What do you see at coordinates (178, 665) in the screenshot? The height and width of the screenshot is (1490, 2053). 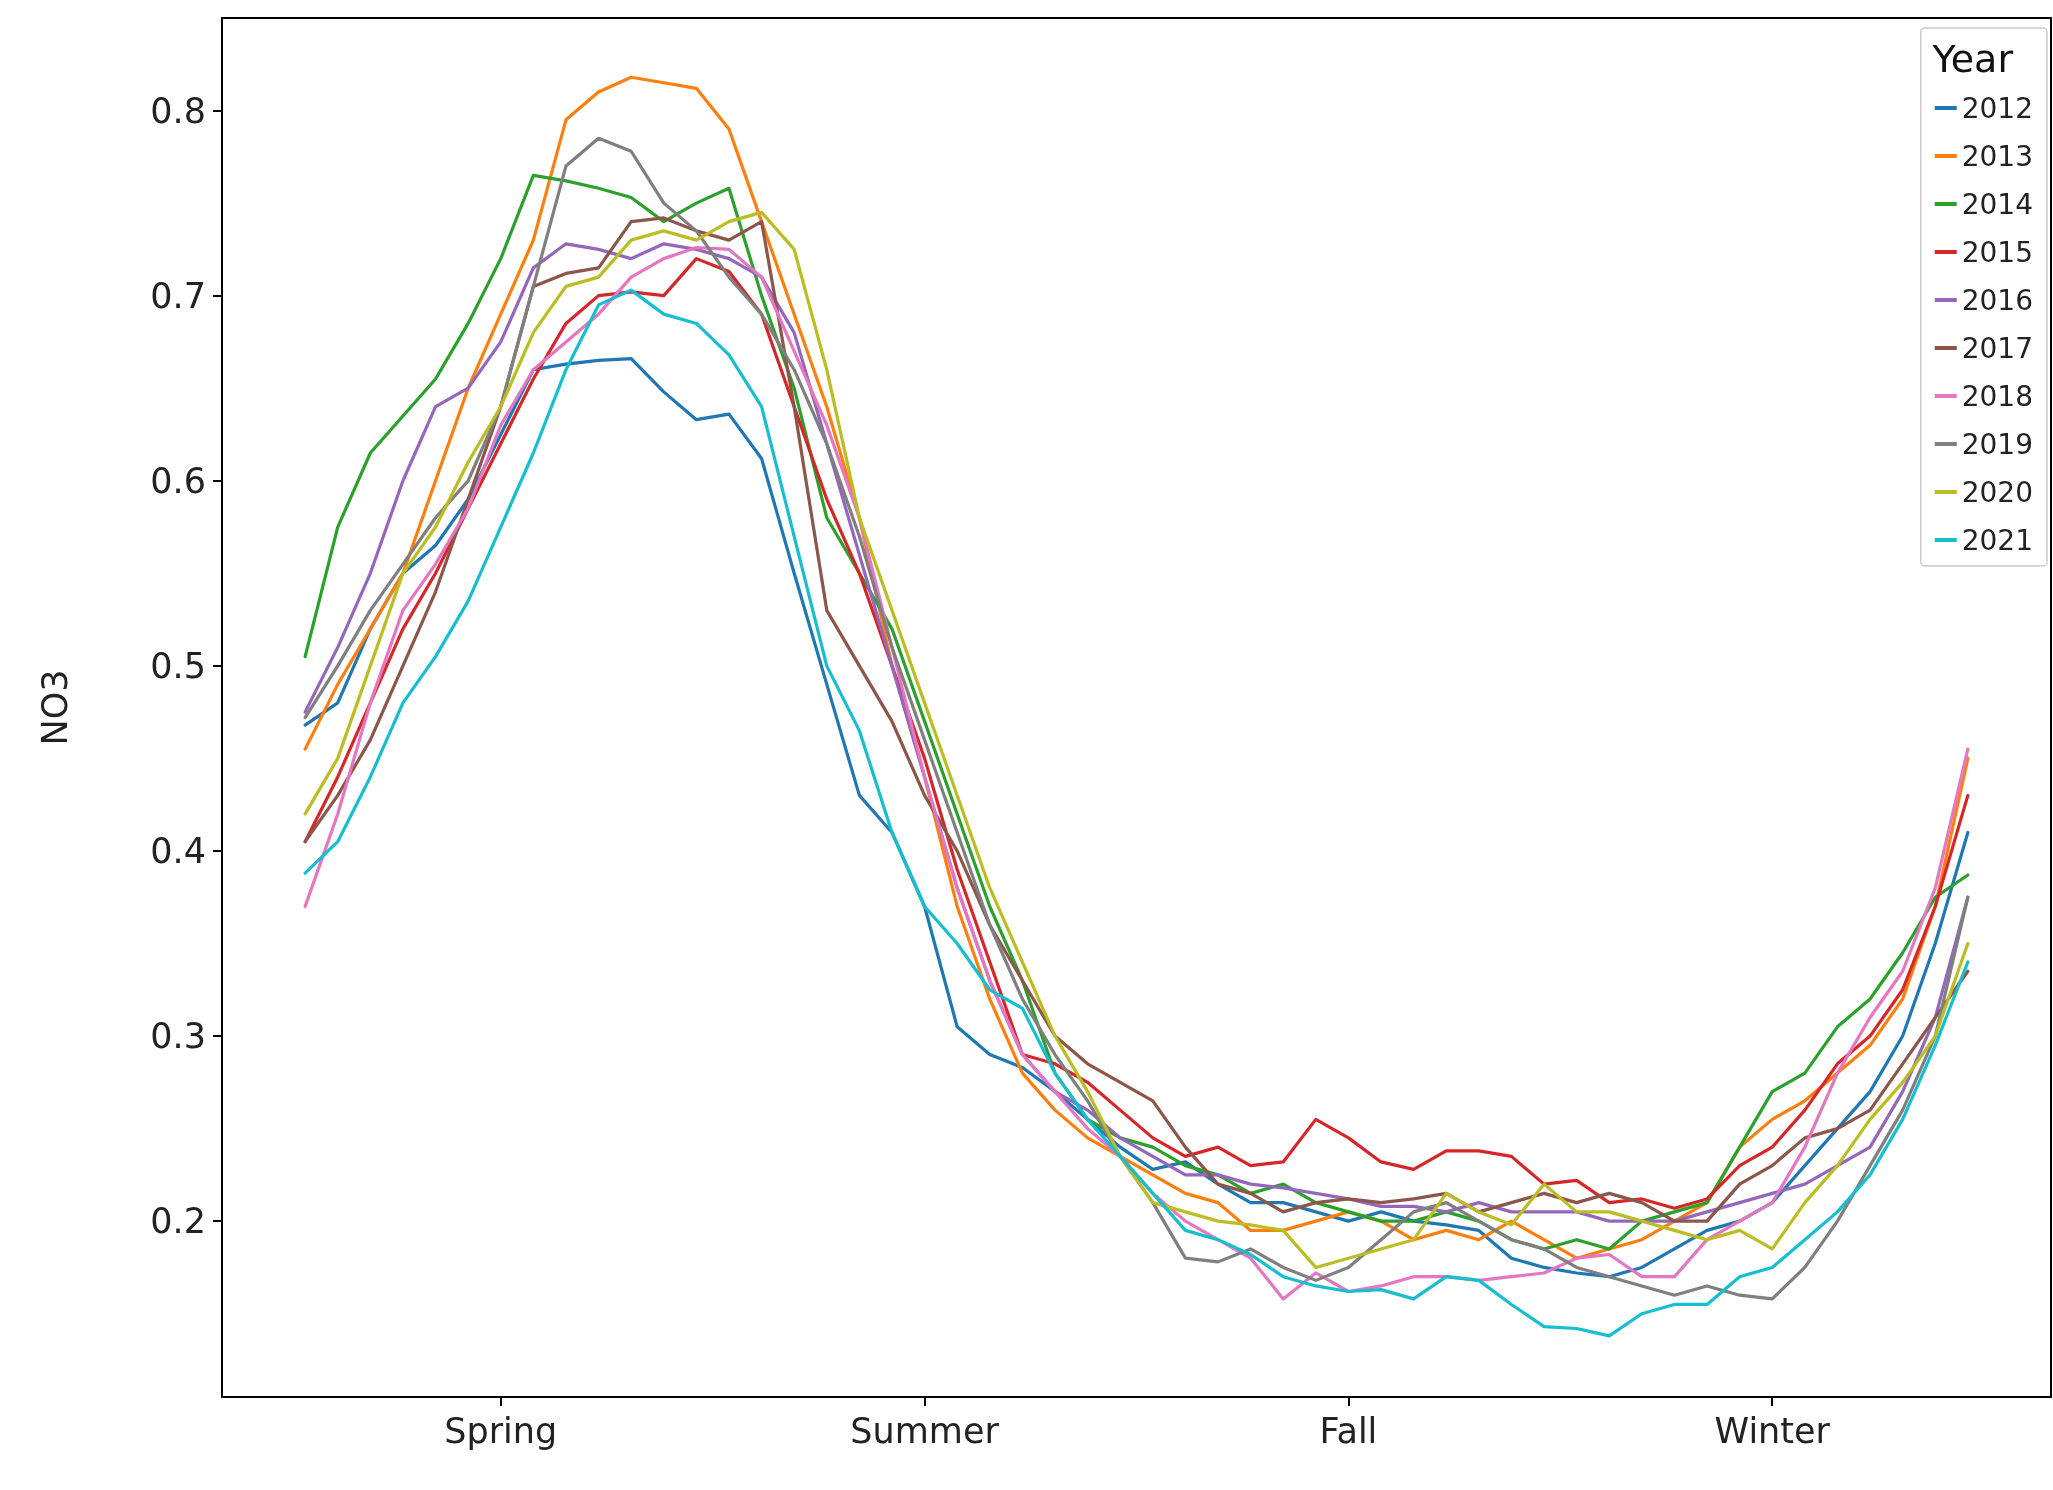 I see `y-tick-label: 0.5` at bounding box center [178, 665].